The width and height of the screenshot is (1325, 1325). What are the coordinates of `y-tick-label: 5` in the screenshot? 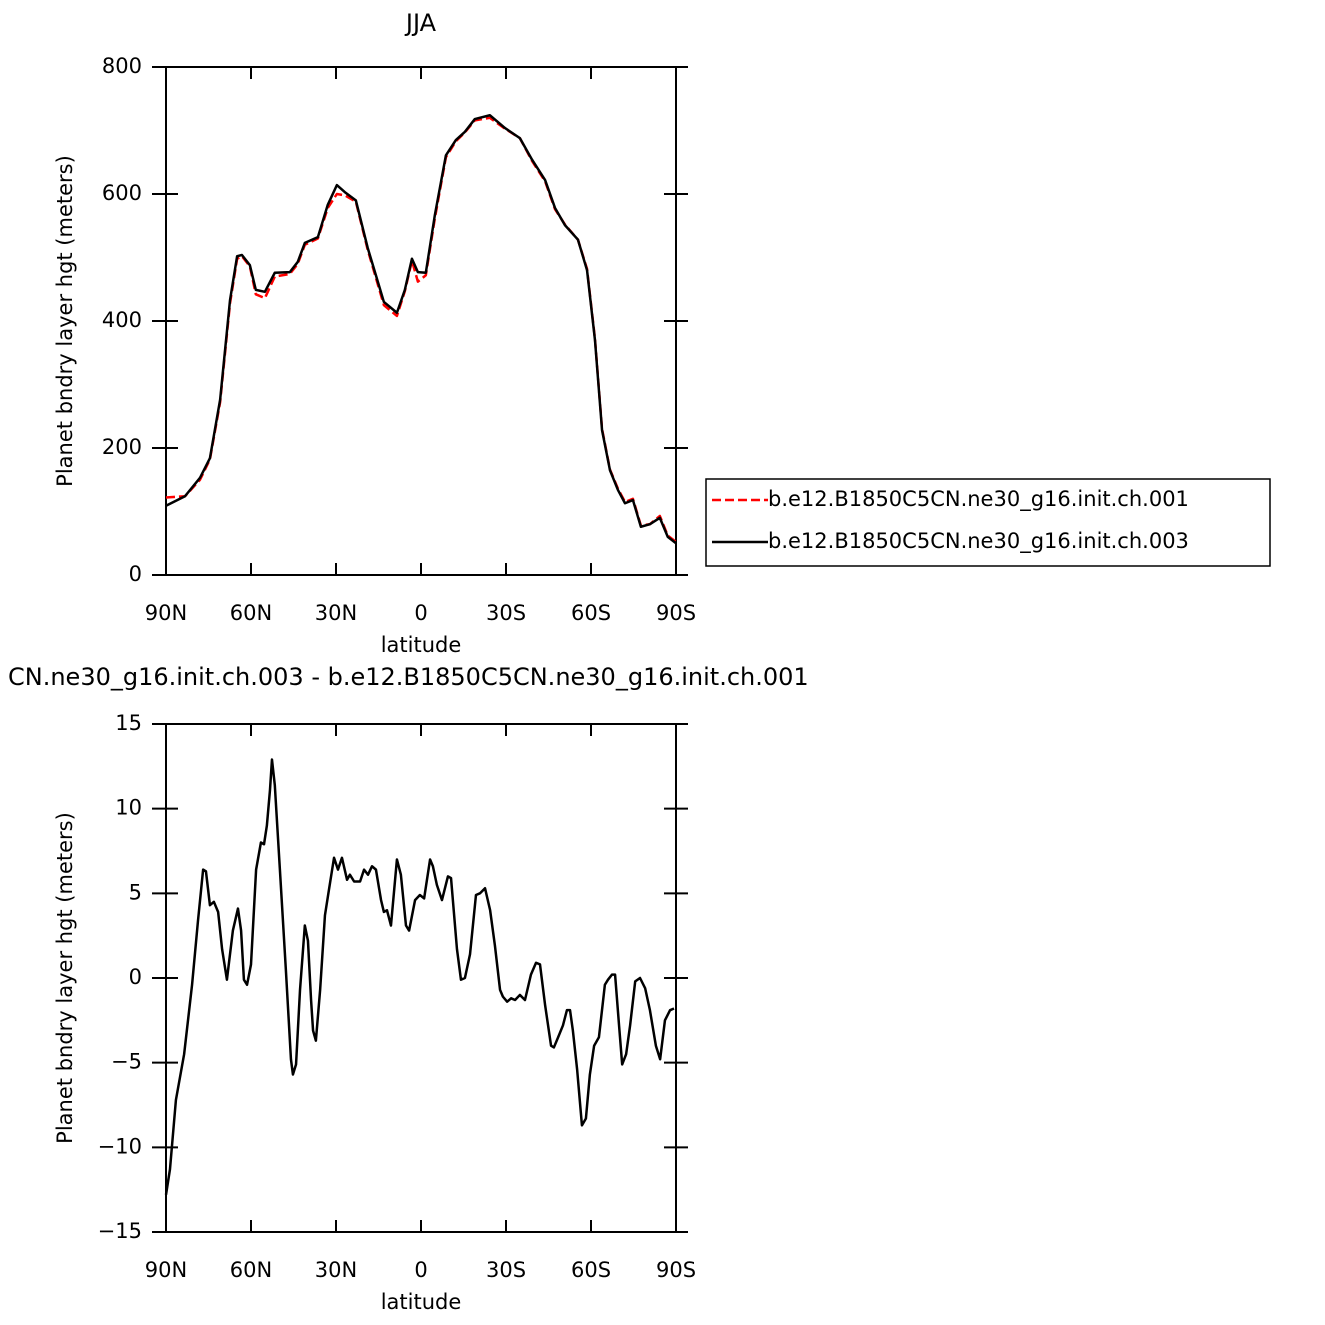 It's located at (135, 892).